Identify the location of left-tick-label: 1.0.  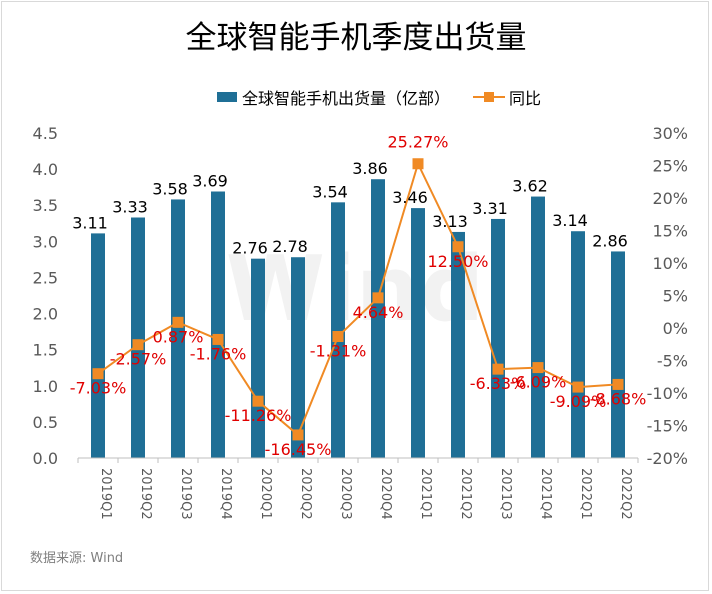
(45, 386).